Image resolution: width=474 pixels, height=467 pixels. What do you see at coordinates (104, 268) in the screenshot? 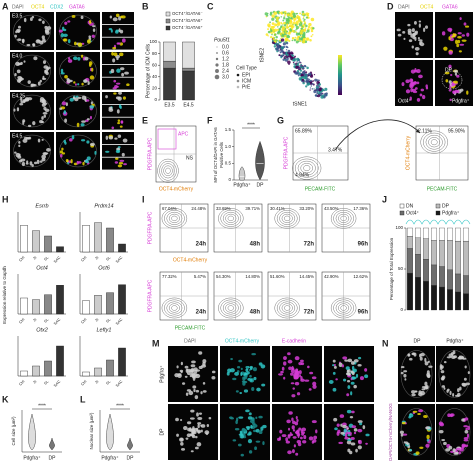
I see `chart-title: Oct6` at bounding box center [104, 268].